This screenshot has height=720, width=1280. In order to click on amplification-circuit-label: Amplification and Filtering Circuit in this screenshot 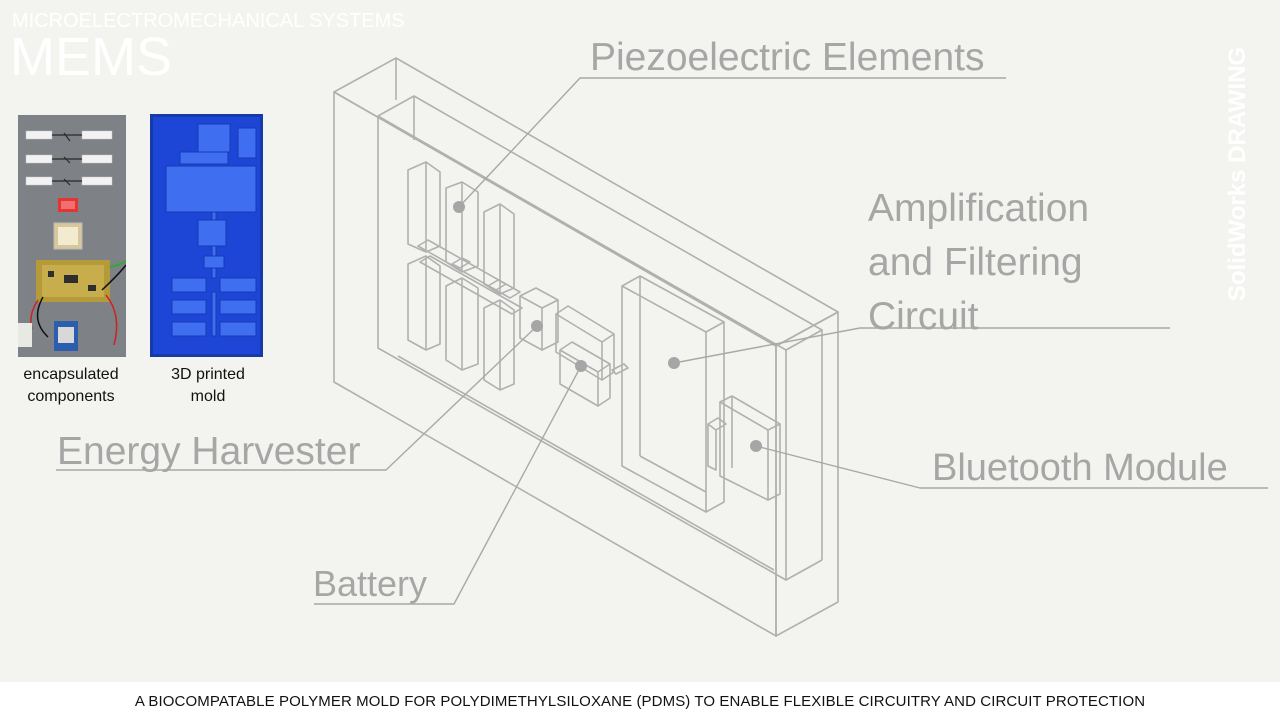, I will do `click(1018, 263)`.